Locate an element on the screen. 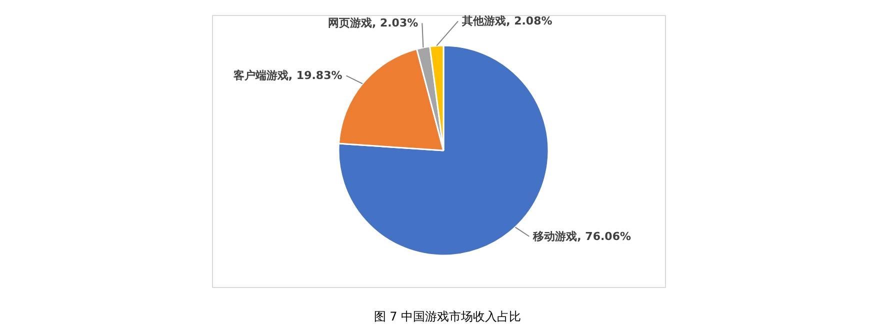 This screenshot has height=331, width=894. slice-label: 网页游戏, 2.03% is located at coordinates (373, 23).